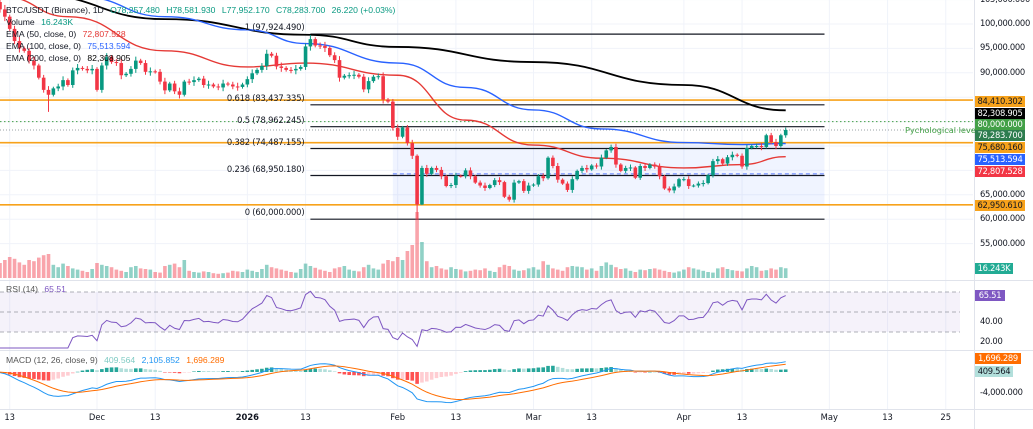 The image size is (1033, 429). What do you see at coordinates (39, 22) in the screenshot?
I see `volume-legend: Volume 16.243K` at bounding box center [39, 22].